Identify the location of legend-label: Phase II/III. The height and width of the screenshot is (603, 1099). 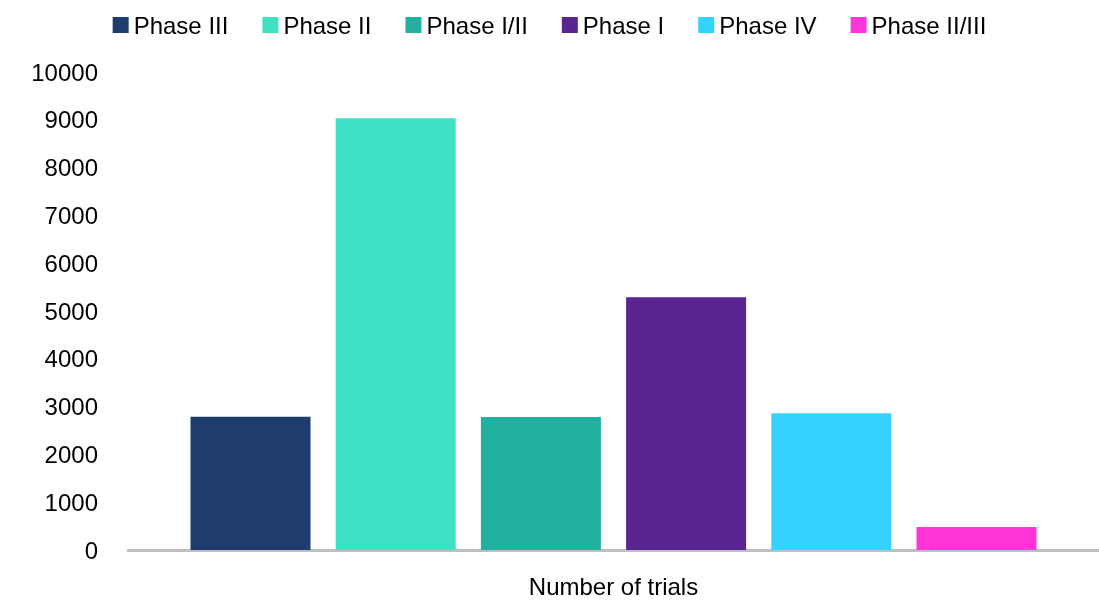
(929, 25).